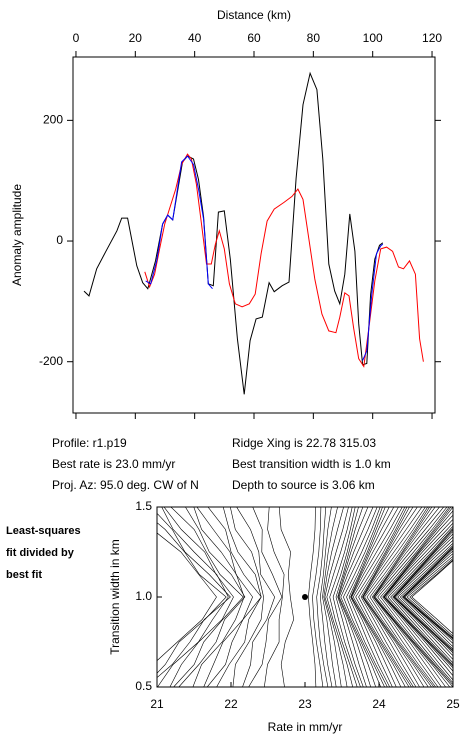 This screenshot has width=467, height=745. I want to click on y-tick-label: 1.5, so click(143, 506).